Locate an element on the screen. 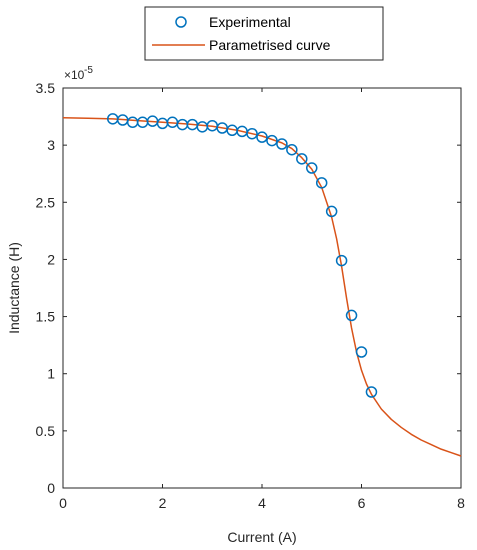 This screenshot has height=550, width=477. y-tick-label: 2 is located at coordinates (51, 259).